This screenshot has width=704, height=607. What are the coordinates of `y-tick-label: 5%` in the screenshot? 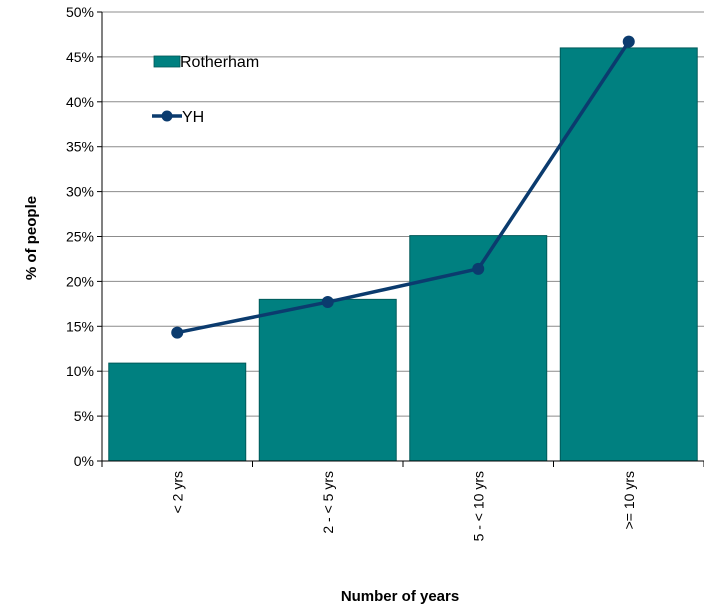 It's located at (84, 416).